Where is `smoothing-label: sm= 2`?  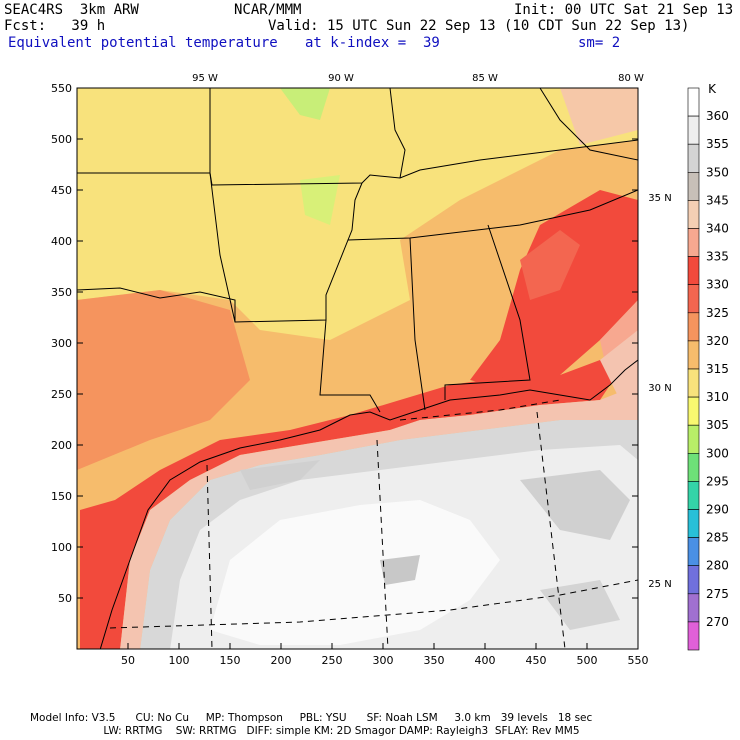 smoothing-label: sm= 2 is located at coordinates (599, 43).